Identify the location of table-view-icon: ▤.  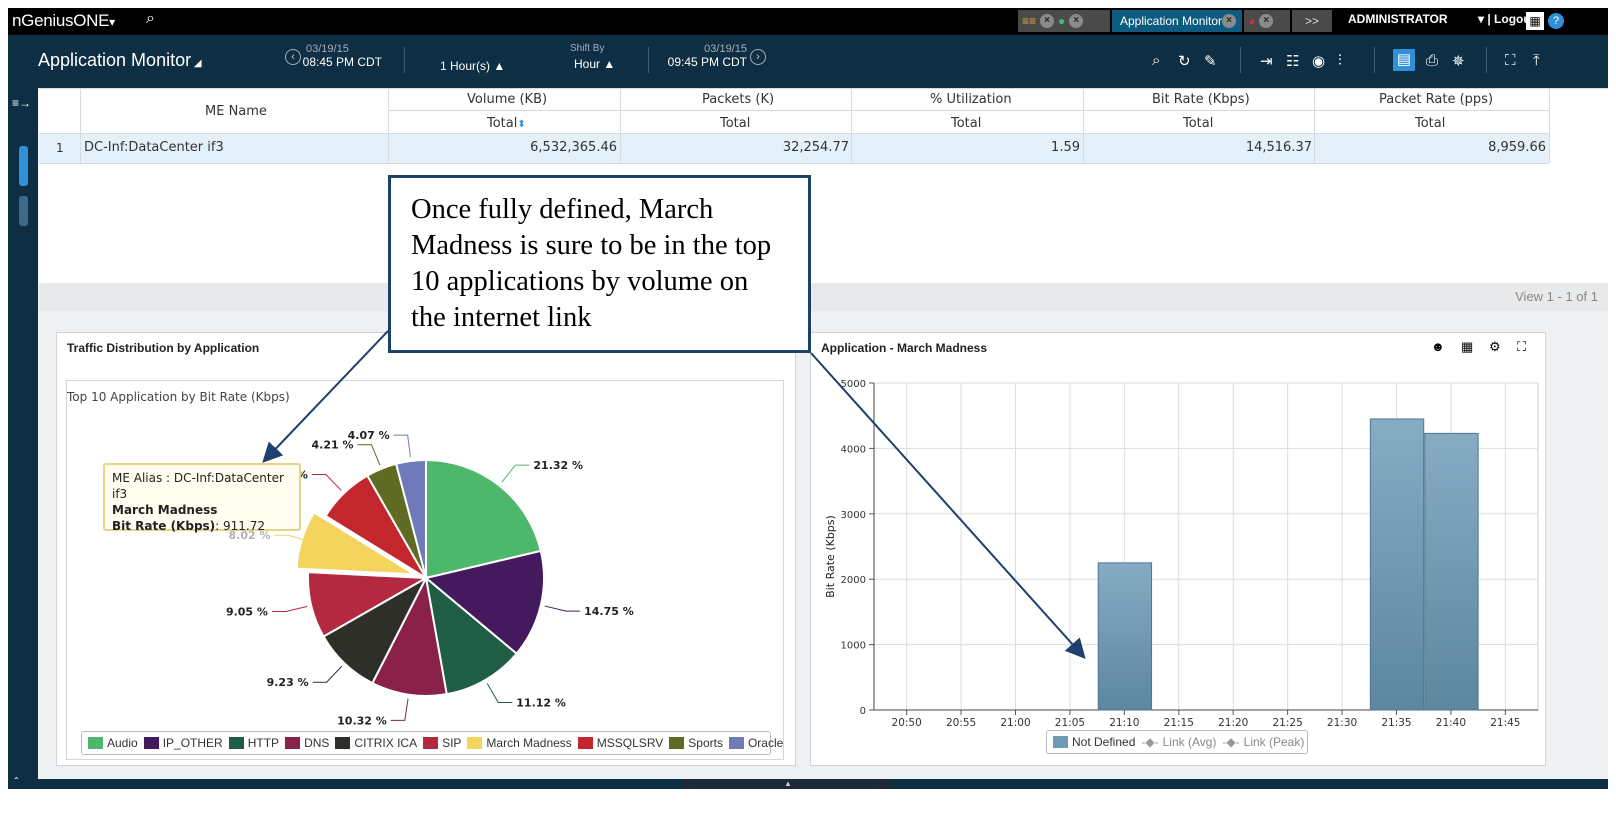
(1404, 60).